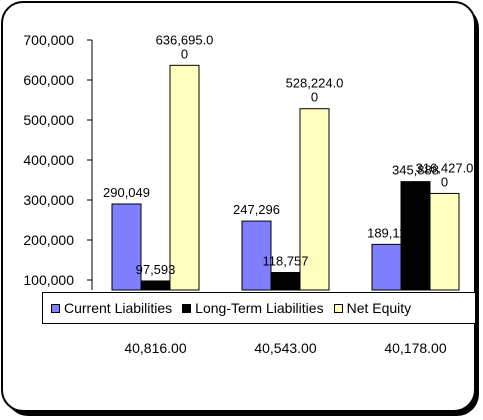  I want to click on data-label: 636,695.0, so click(185, 39).